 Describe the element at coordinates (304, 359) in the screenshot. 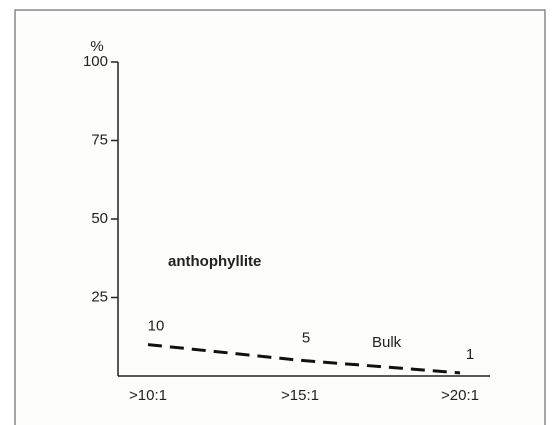

I see `line` at that location.